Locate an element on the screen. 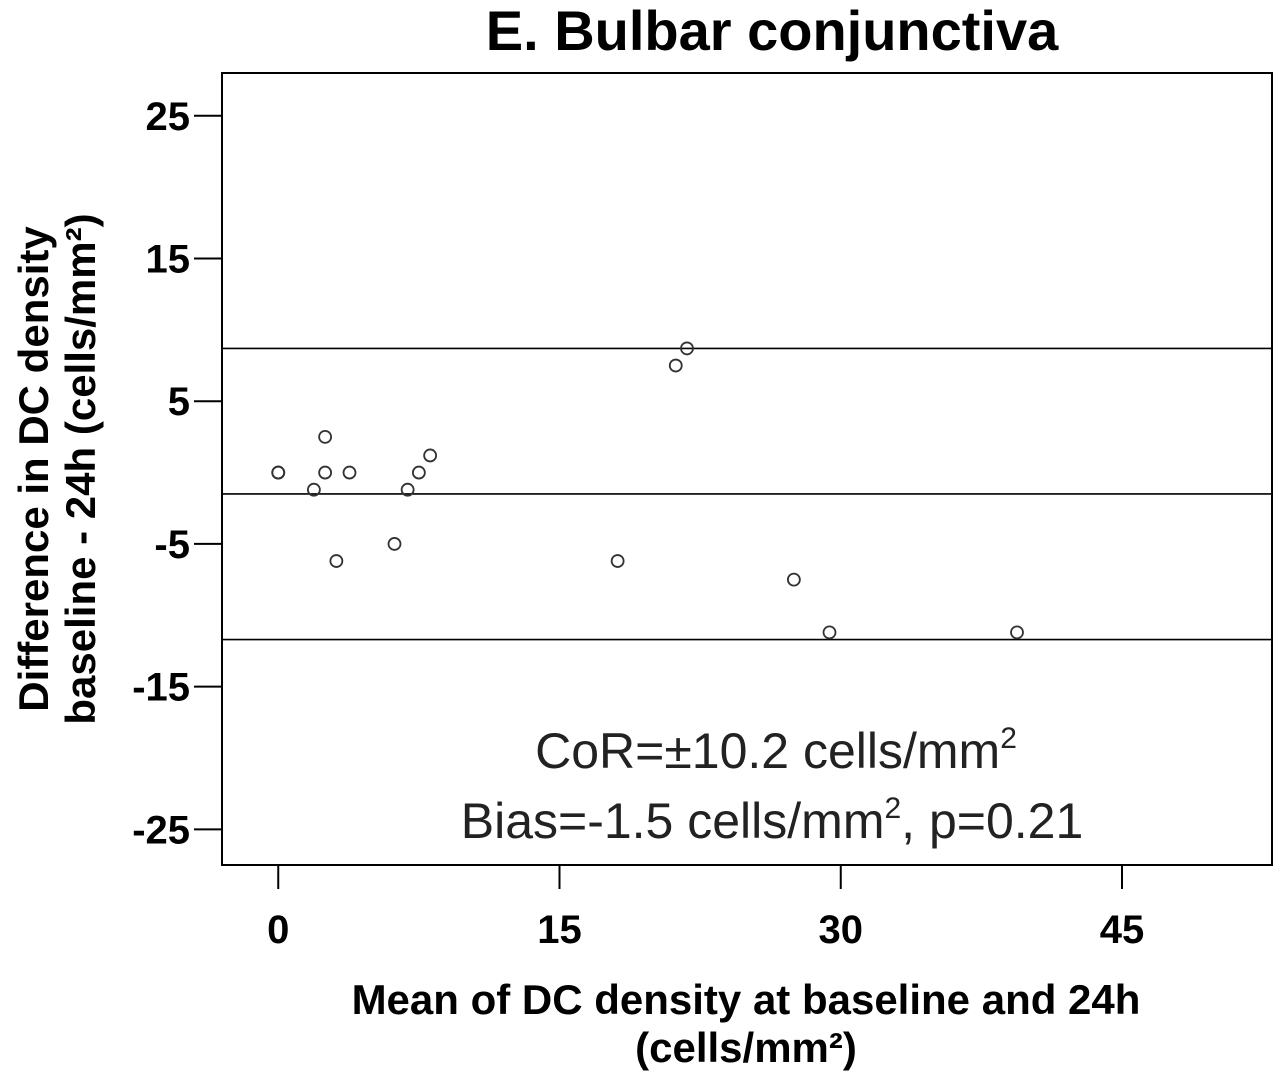 Image resolution: width=1280 pixels, height=1084 pixels. y-tick-label: -15 is located at coordinates (161, 688).